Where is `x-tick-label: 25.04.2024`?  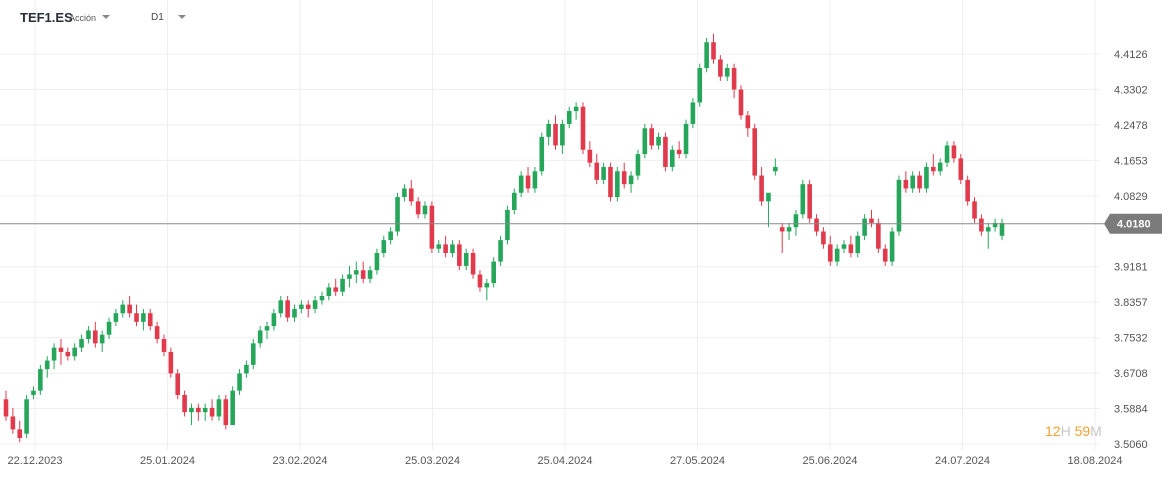
x-tick-label: 25.04.2024 is located at coordinates (564, 461).